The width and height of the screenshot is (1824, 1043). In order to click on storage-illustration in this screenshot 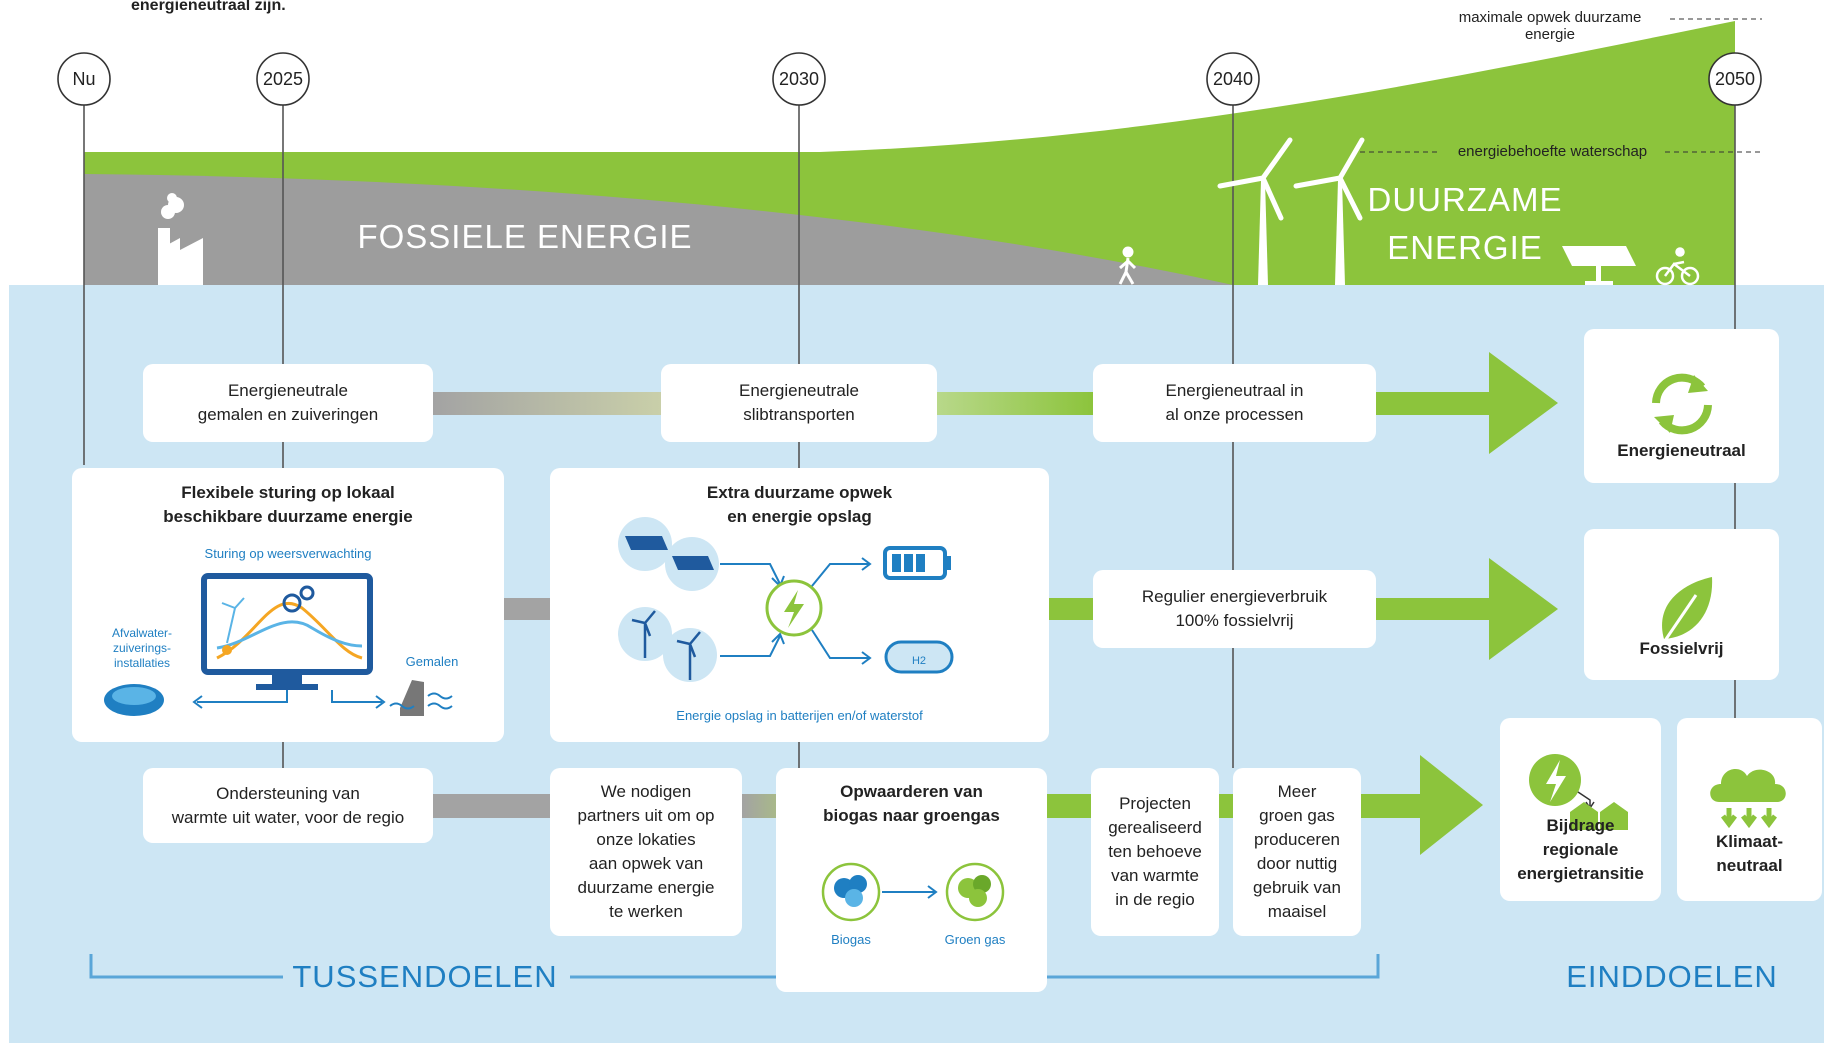, I will do `click(786, 599)`.